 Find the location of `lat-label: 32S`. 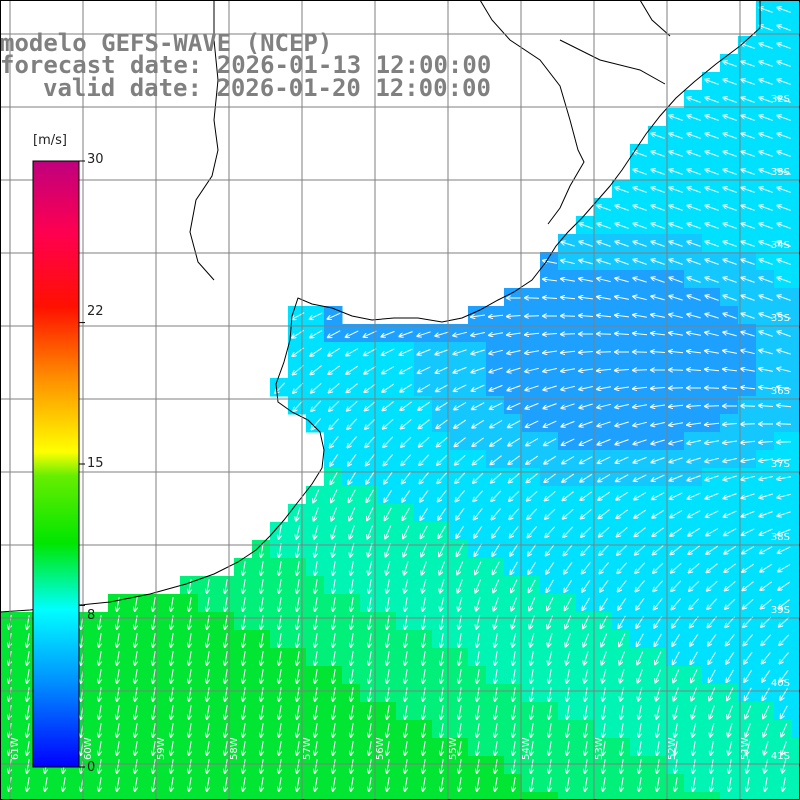

lat-label: 32S is located at coordinates (780, 99).